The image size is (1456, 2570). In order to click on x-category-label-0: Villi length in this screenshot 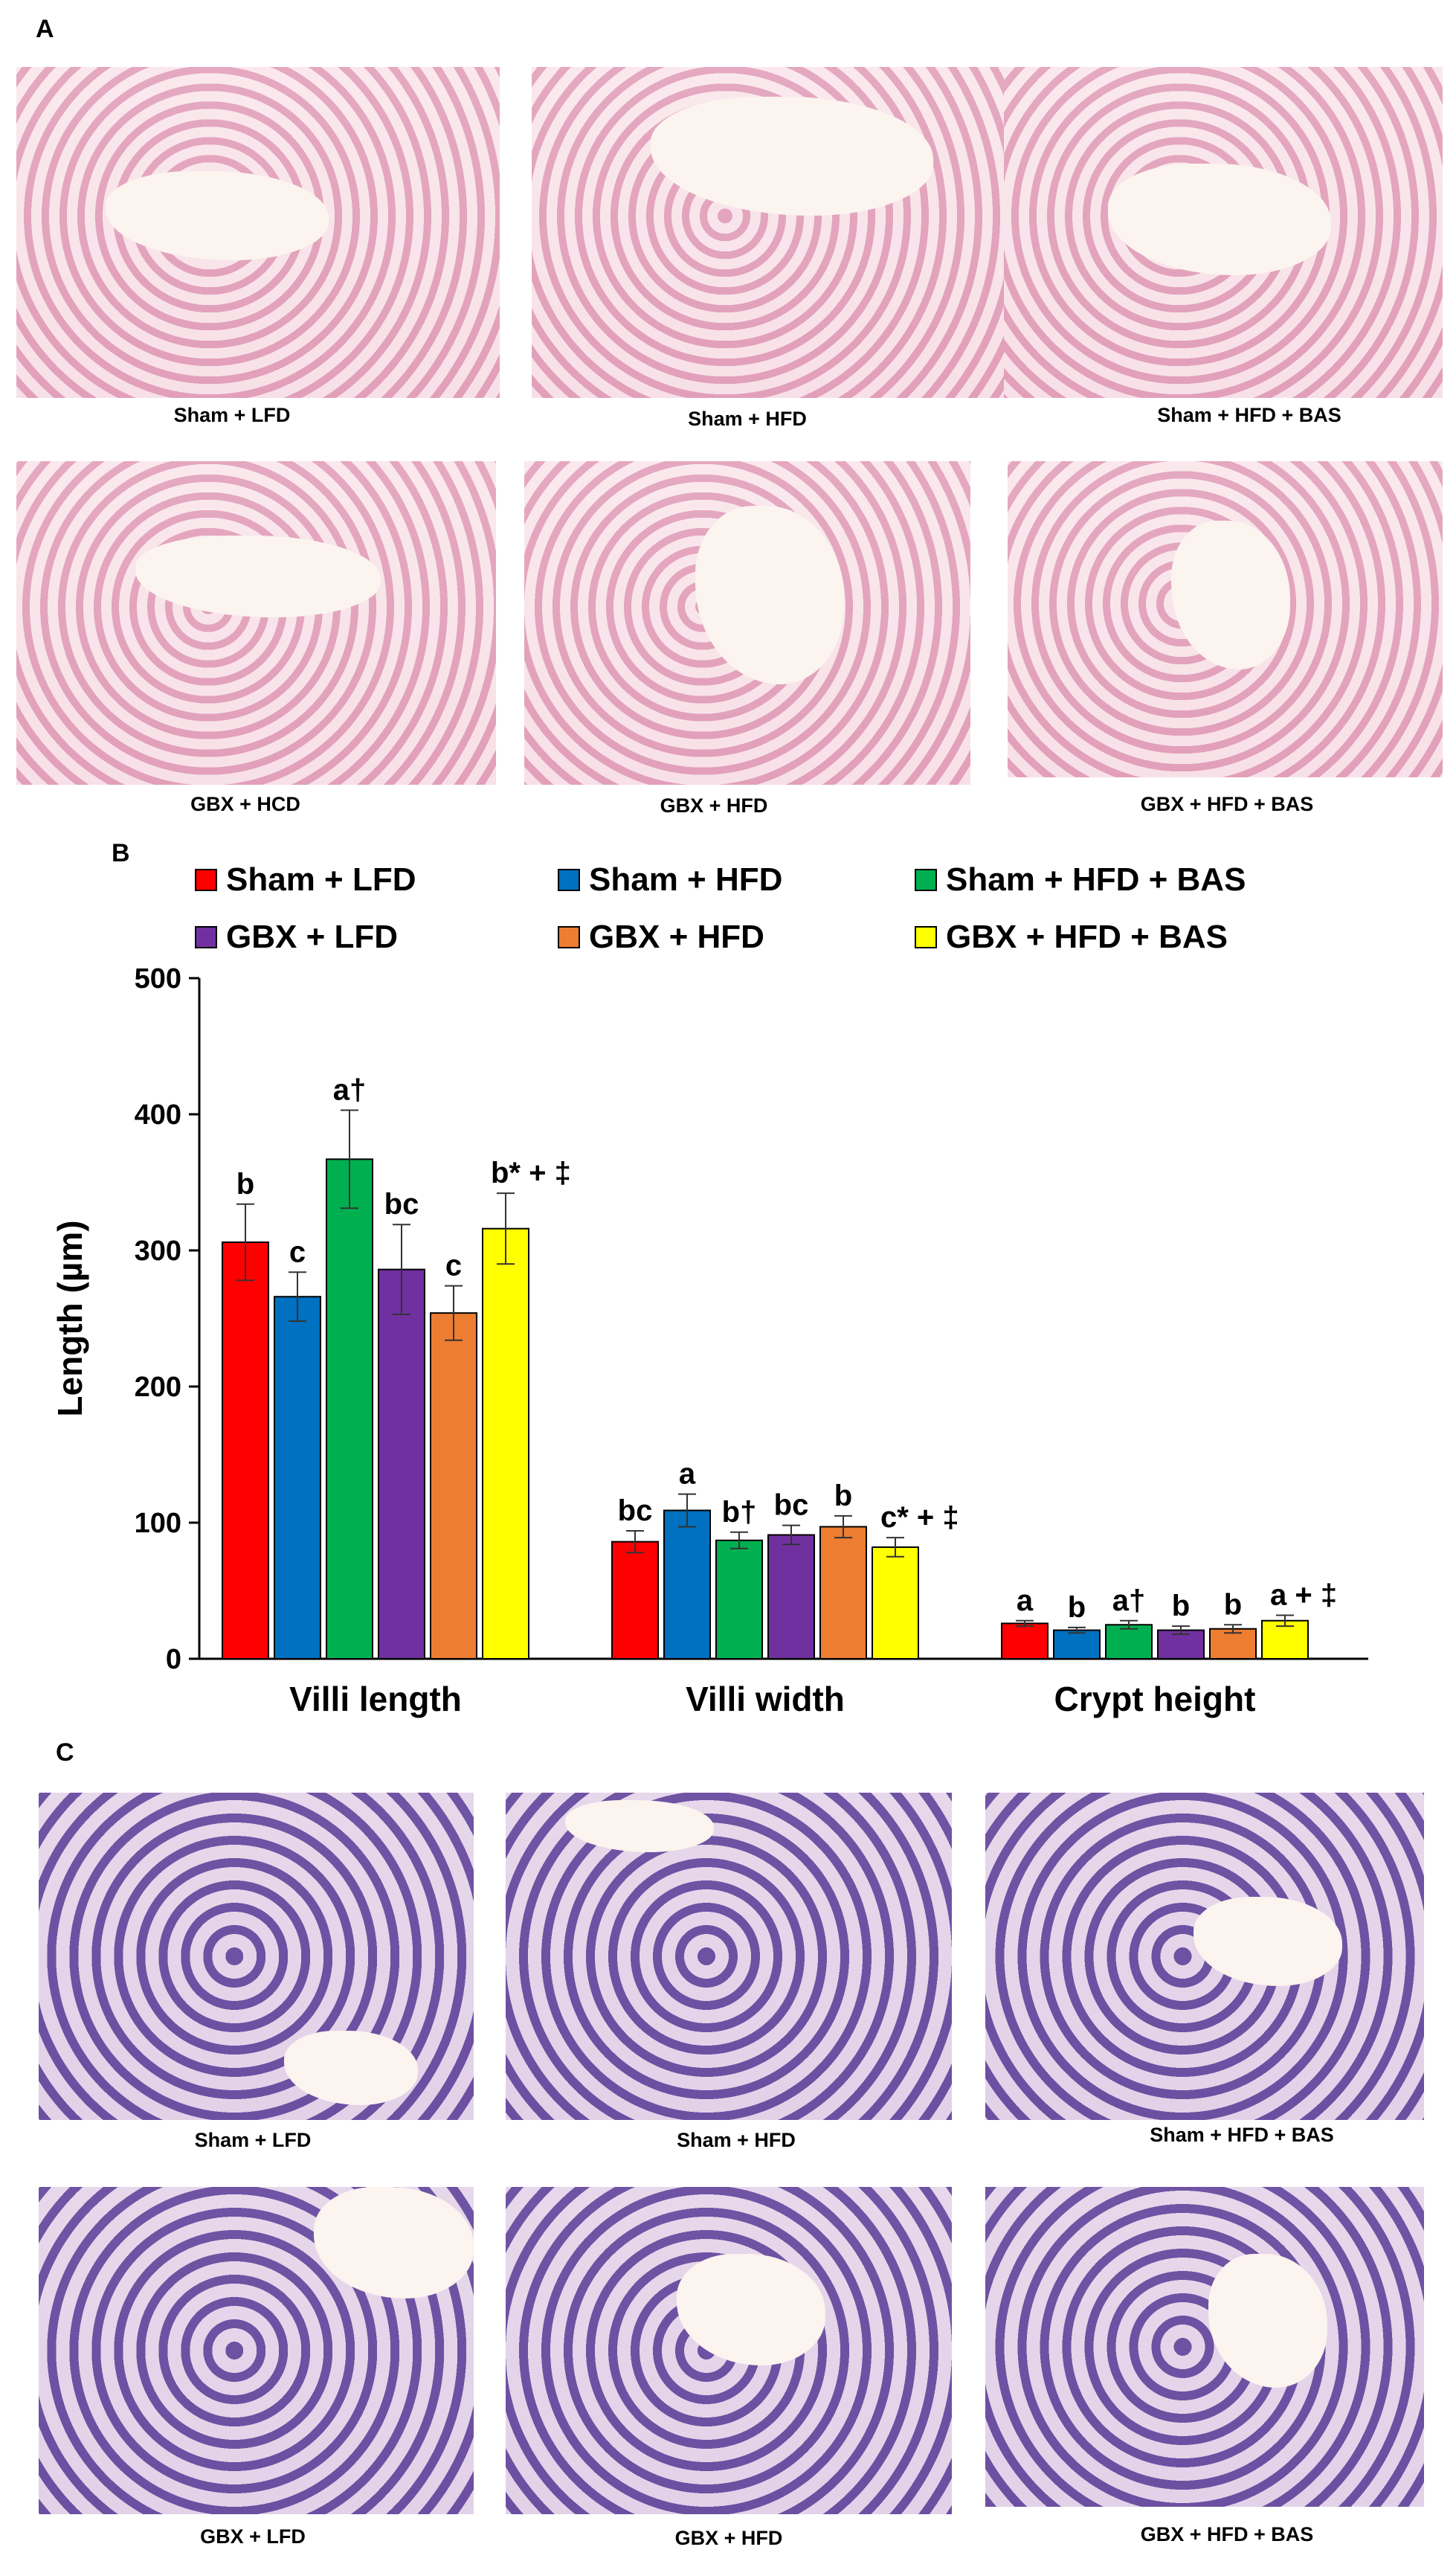, I will do `click(376, 1699)`.